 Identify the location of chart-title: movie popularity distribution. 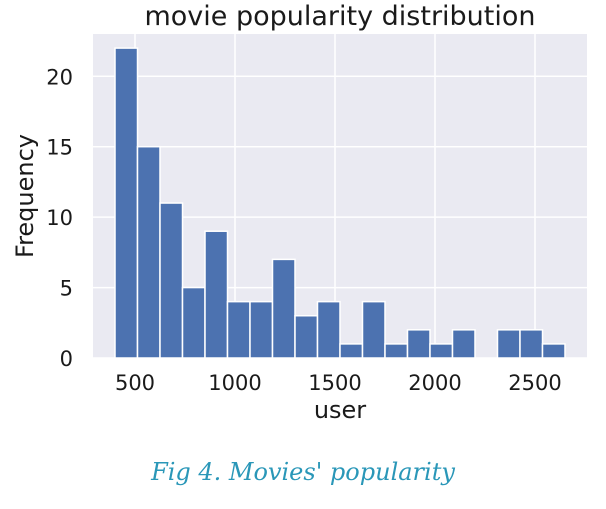
(339, 16).